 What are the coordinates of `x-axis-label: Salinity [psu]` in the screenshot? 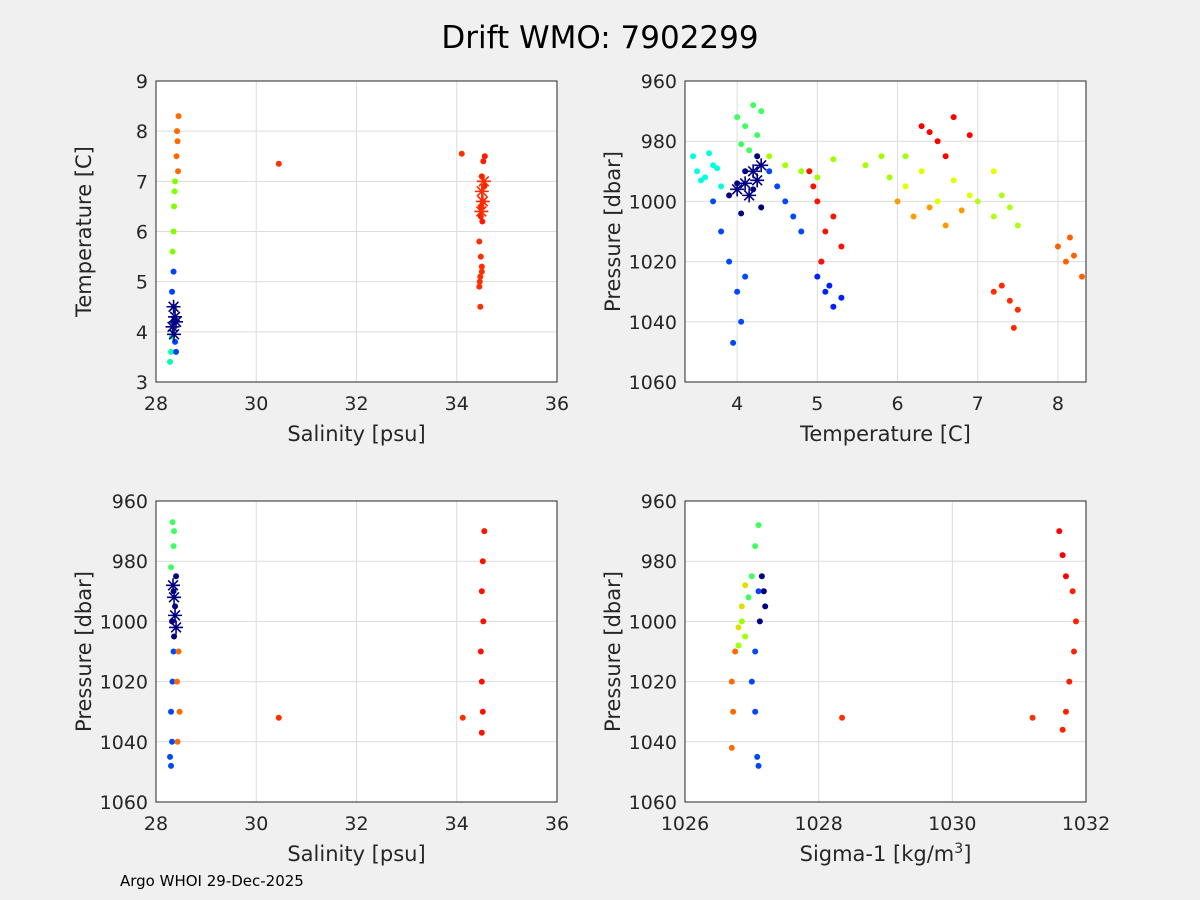 It's located at (356, 434).